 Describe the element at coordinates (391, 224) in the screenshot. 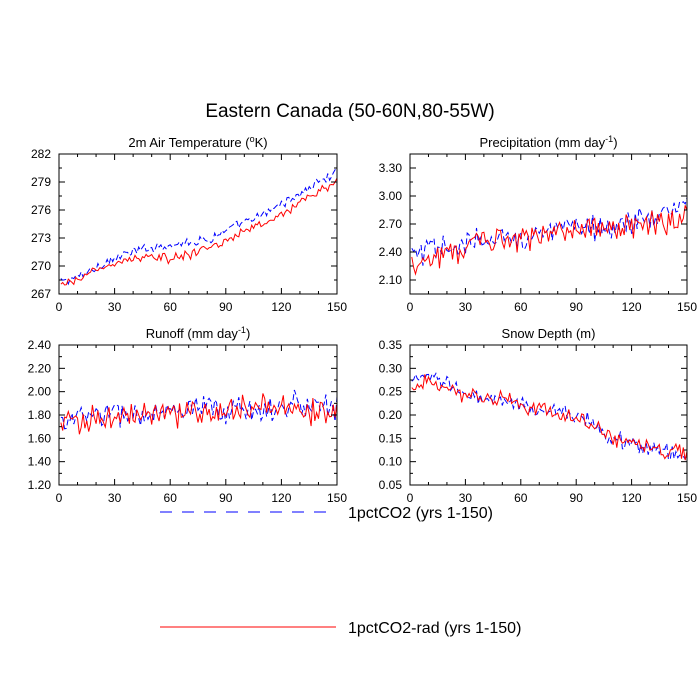

I see `y-tick-label: 2.70` at that location.